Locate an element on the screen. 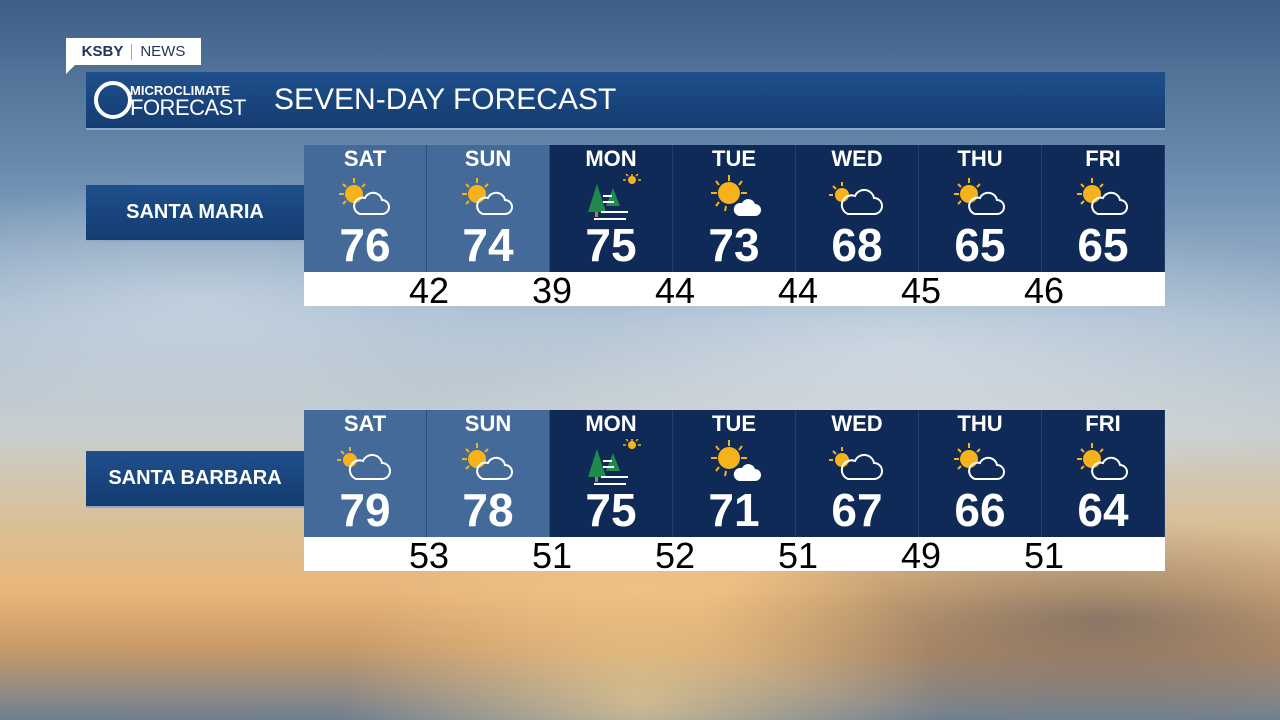 The width and height of the screenshot is (1280, 720). day-column-sun: SUN 78 is located at coordinates (488, 473).